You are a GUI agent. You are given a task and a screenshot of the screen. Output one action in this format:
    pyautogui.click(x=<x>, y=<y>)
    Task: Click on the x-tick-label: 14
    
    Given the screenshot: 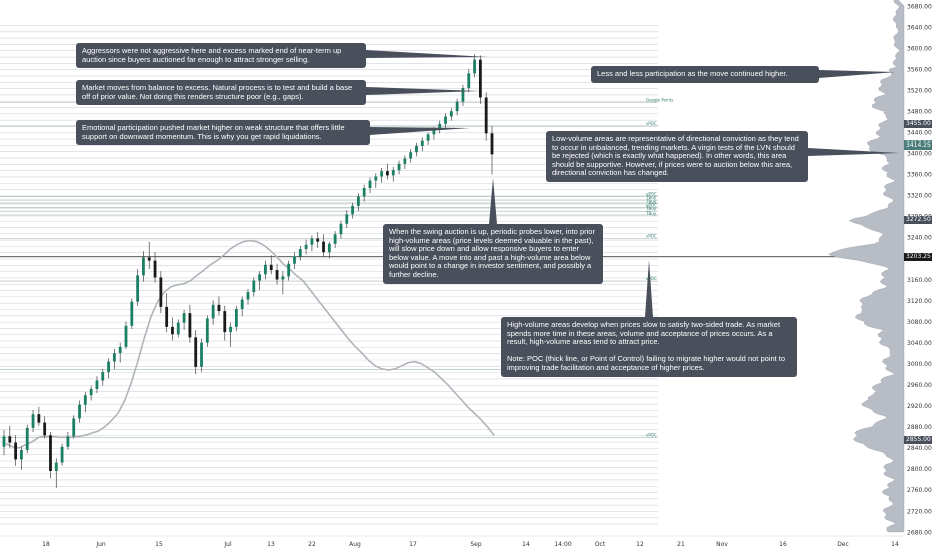 What is the action you would take?
    pyautogui.click(x=895, y=544)
    